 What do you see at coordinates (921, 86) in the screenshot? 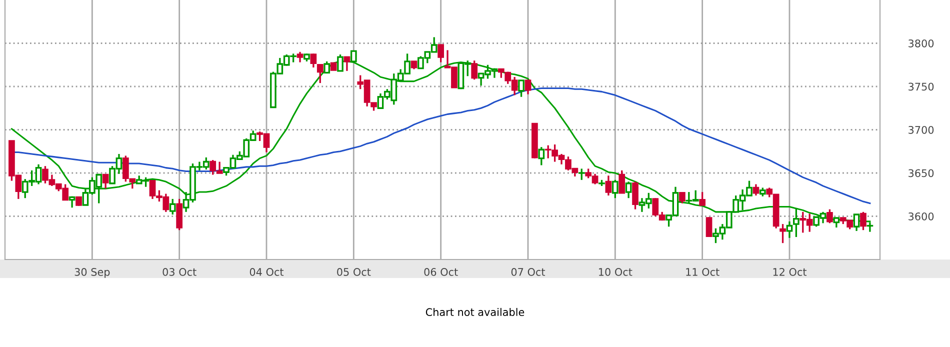
I see `y-tick-label: 3750` at bounding box center [921, 86].